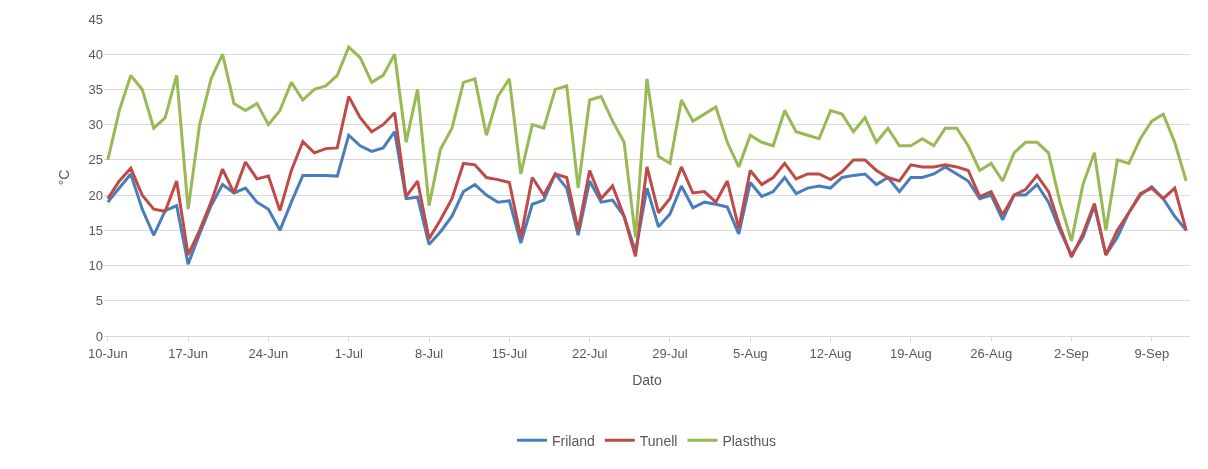  I want to click on x-tick-label: 10-Jun, so click(107, 353).